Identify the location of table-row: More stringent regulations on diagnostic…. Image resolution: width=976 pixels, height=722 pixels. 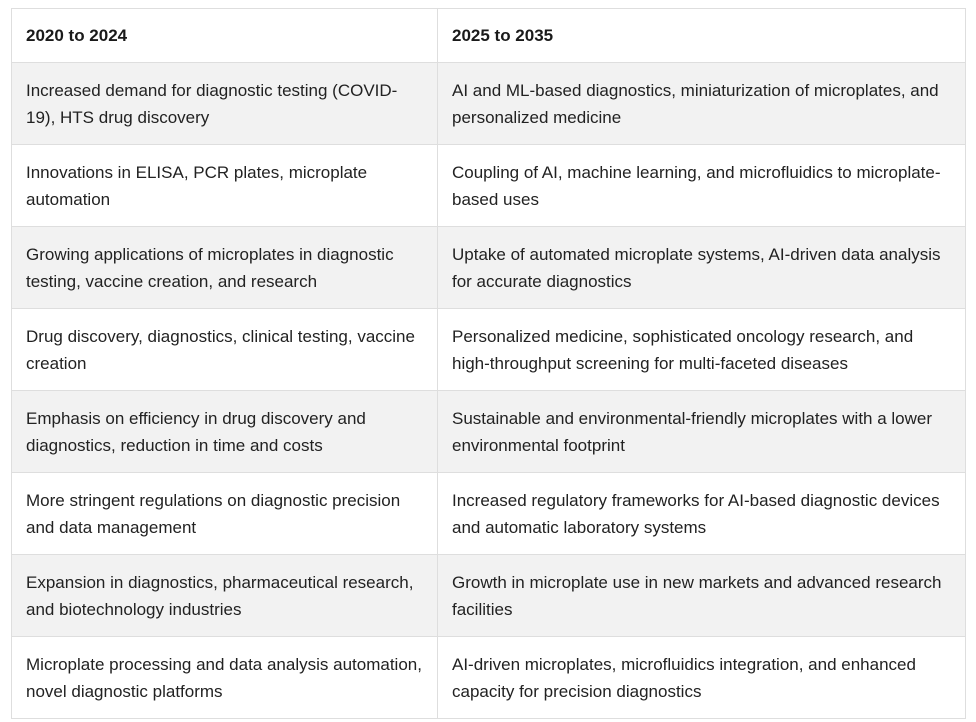
(488, 513).